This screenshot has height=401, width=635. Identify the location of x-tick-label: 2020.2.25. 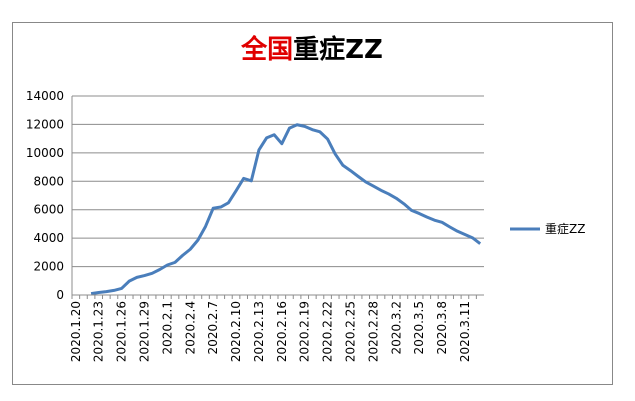
(350, 331).